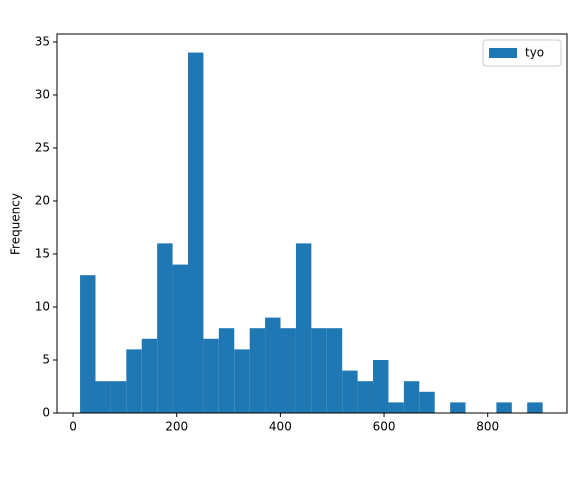 This screenshot has height=489, width=569. I want to click on x-tick-label: 0, so click(73, 427).